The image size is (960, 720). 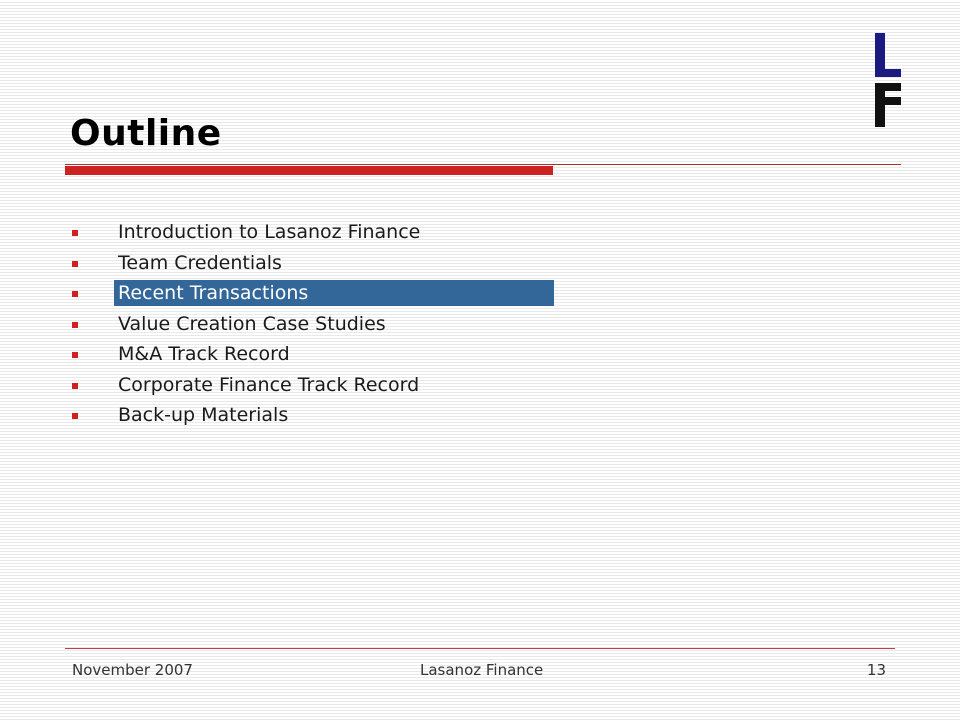 I want to click on footer-date: November 2007, so click(x=132, y=670).